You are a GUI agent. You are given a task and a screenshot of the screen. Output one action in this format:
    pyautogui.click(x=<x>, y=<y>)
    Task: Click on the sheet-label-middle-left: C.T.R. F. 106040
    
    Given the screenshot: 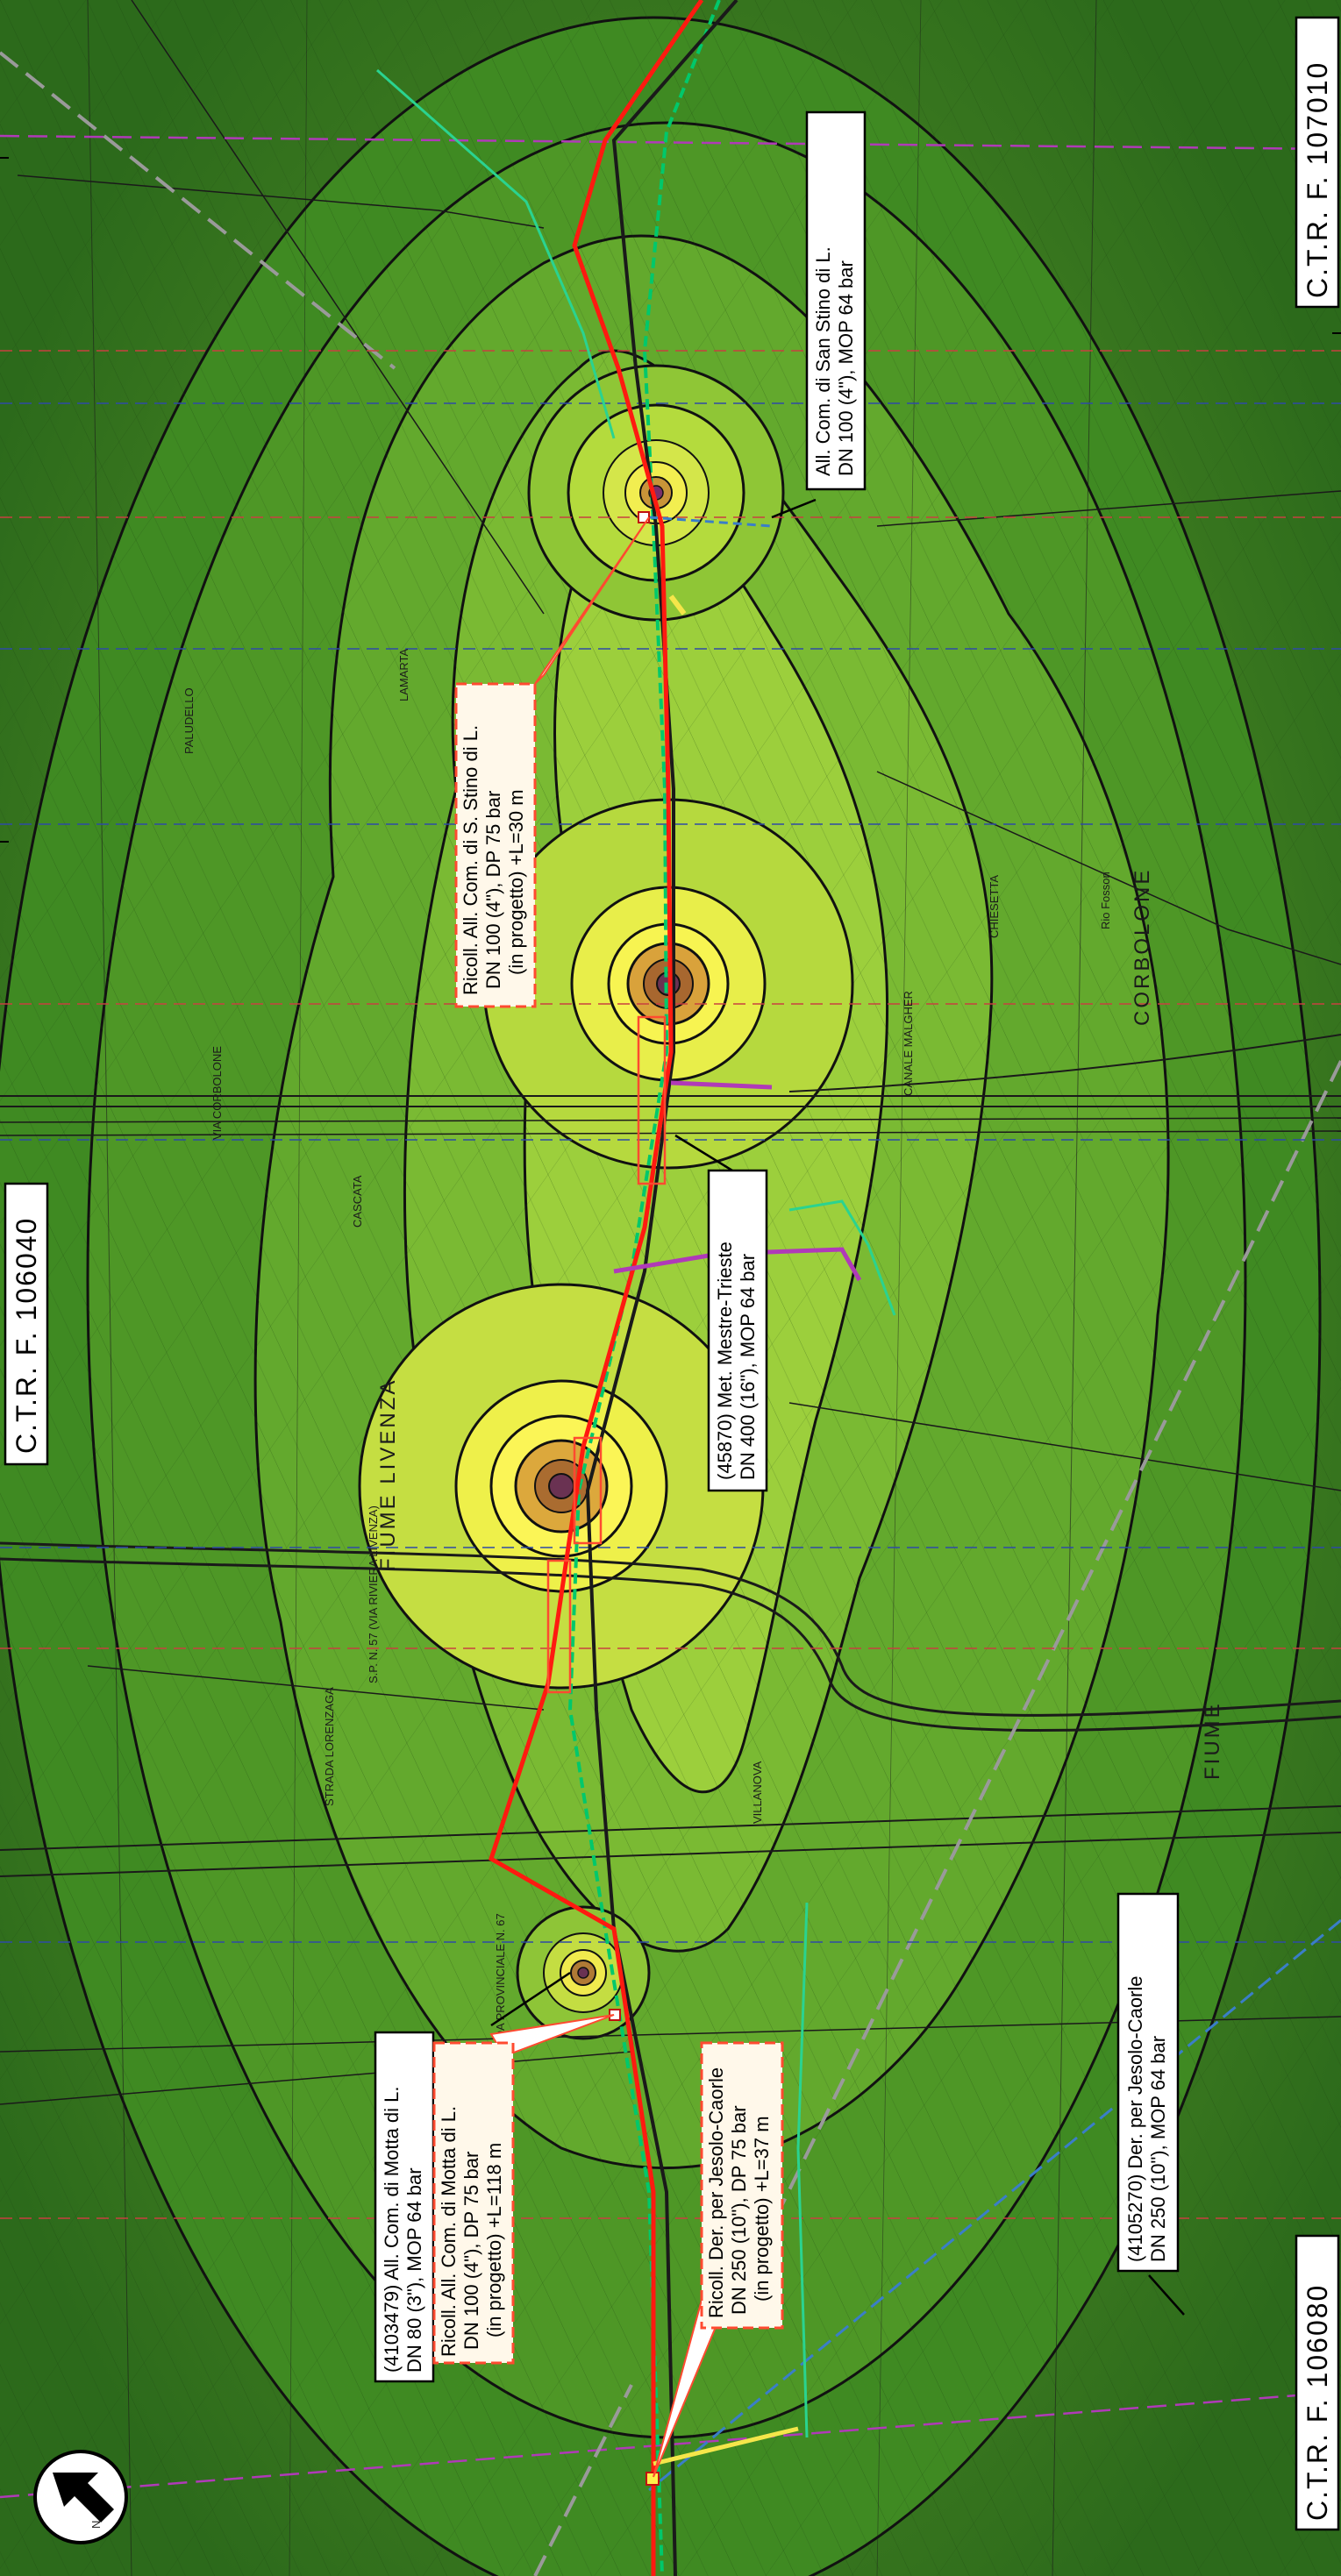 What is the action you would take?
    pyautogui.click(x=26, y=1324)
    